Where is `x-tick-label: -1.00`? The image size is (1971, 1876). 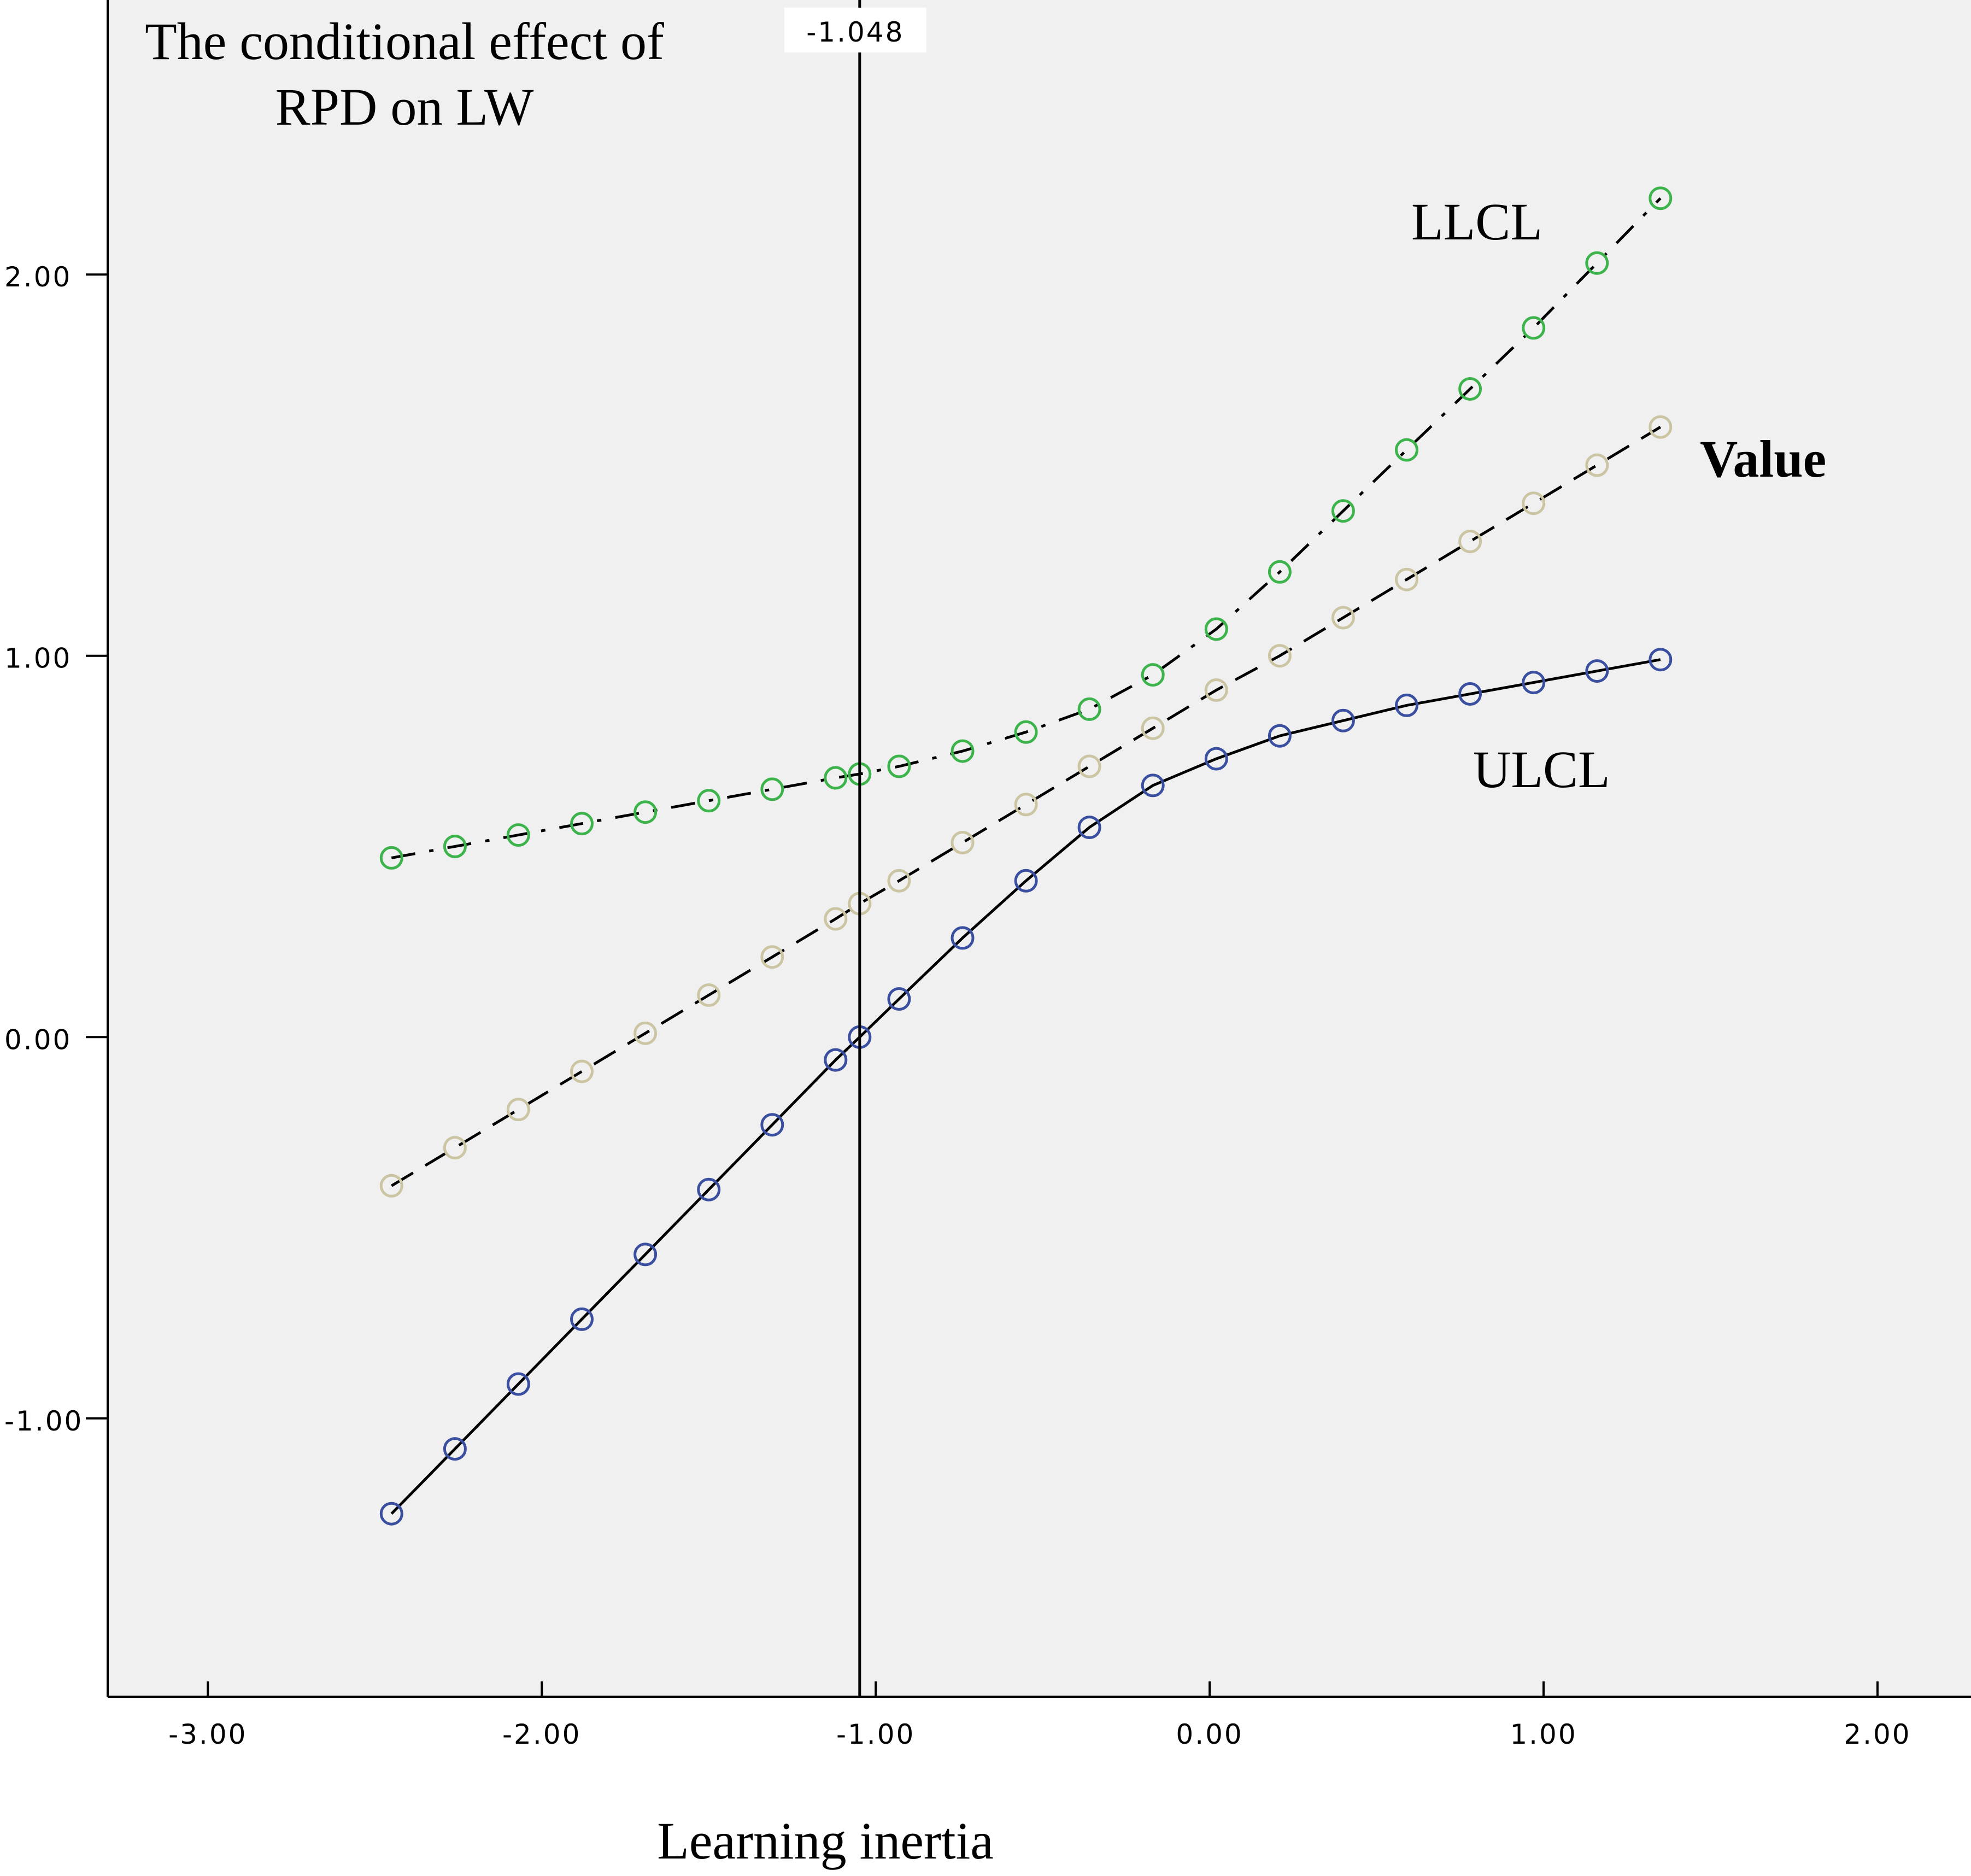
x-tick-label: -1.00 is located at coordinates (875, 1734).